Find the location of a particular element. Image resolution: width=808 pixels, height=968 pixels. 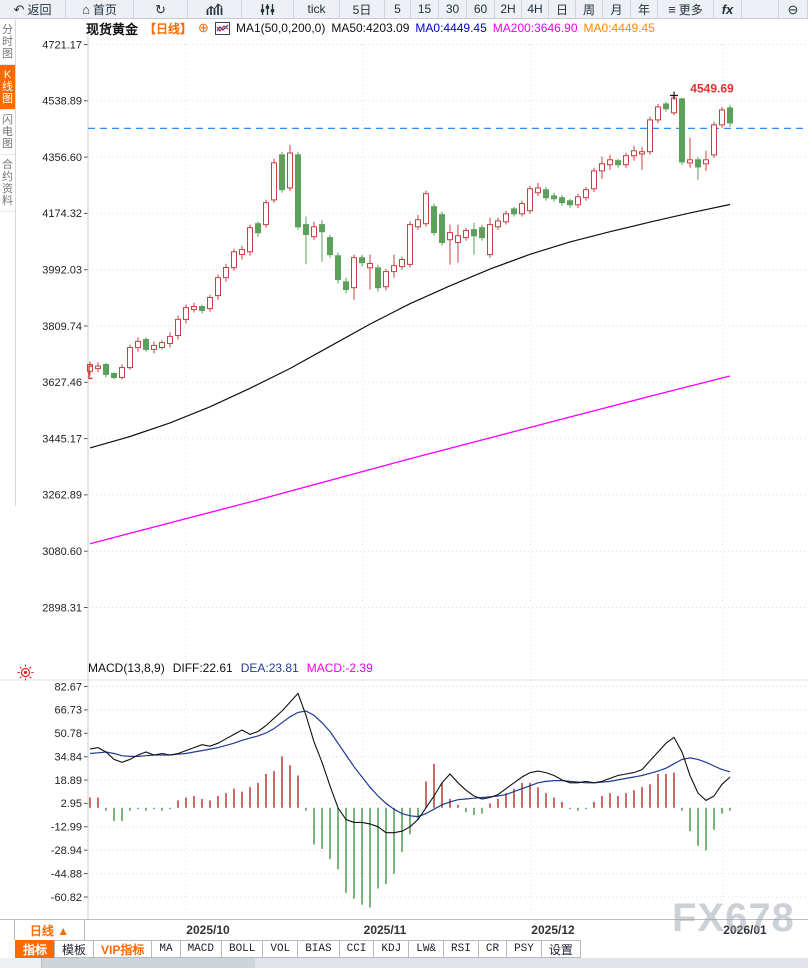

add-overlay-icon: ⊕ is located at coordinates (203, 27).